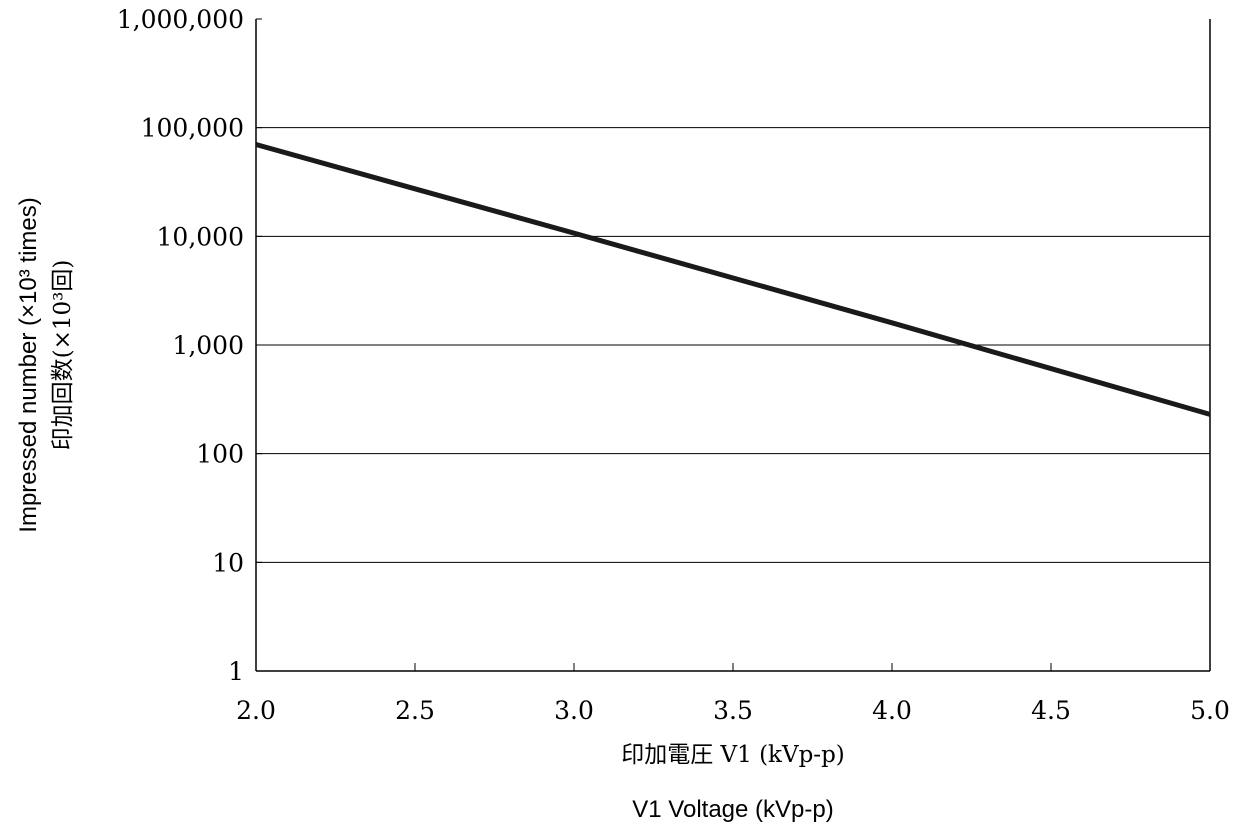 Image resolution: width=1235 pixels, height=830 pixels. Describe the element at coordinates (732, 809) in the screenshot. I see `x-axis-title-english: V1 Voltage (kVp-p)` at that location.